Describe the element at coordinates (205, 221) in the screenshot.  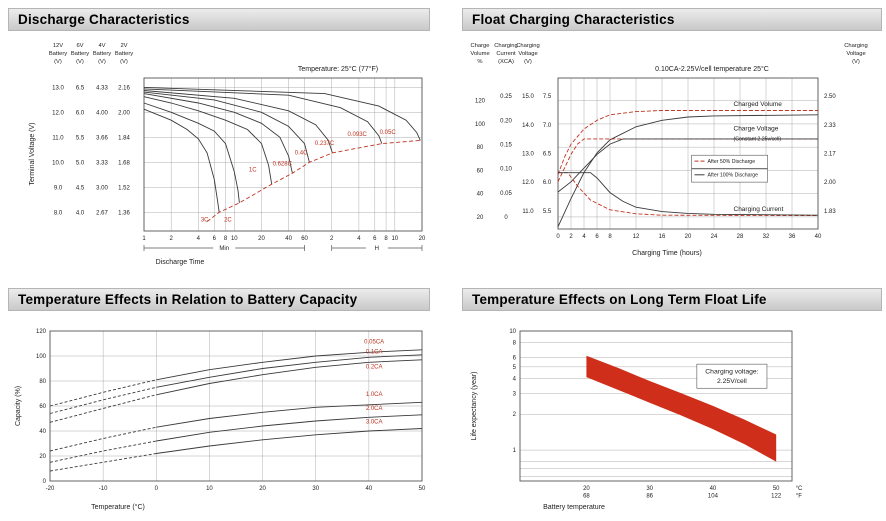
I see `svg-text: 3C` at that location.